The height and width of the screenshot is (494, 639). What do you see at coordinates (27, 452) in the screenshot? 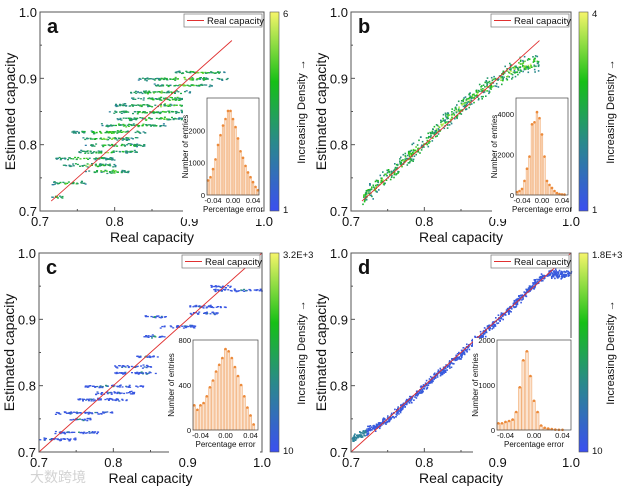
I see `y-tick-label: 0.7` at bounding box center [27, 452].